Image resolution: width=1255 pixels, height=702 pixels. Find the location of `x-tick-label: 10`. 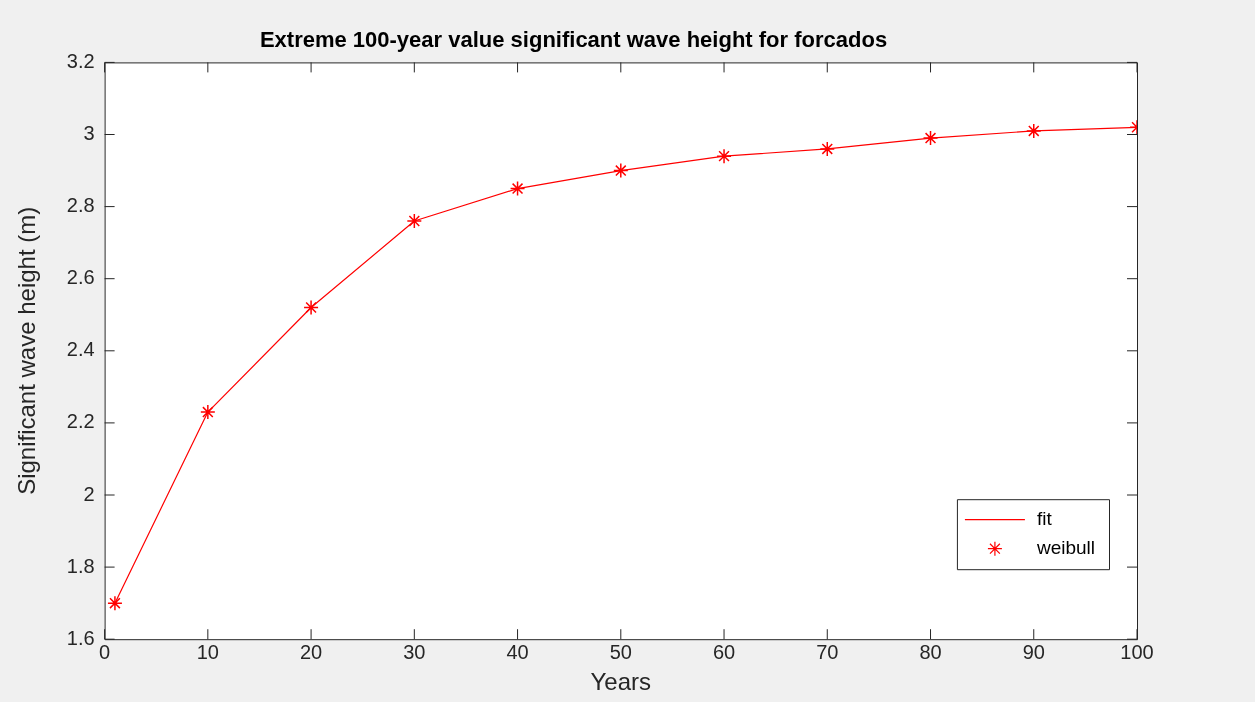

x-tick-label: 10 is located at coordinates (207, 651).